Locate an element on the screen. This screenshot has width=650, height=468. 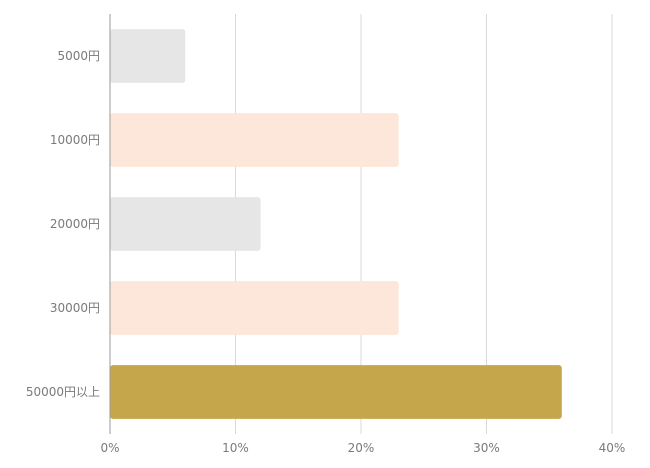
x-tick-labels: 0% 10% 20% 30% 40% is located at coordinates (362, 448).